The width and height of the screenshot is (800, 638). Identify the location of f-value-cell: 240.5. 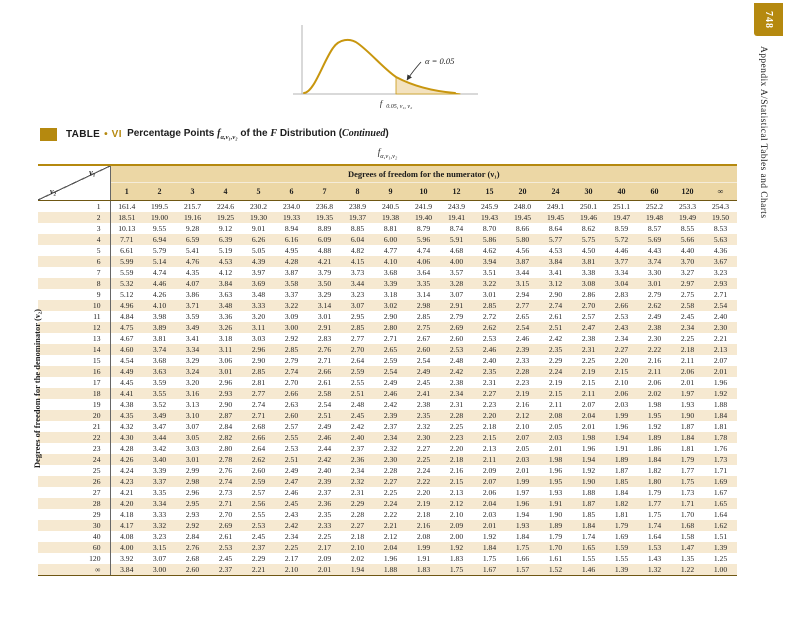
(390, 206).